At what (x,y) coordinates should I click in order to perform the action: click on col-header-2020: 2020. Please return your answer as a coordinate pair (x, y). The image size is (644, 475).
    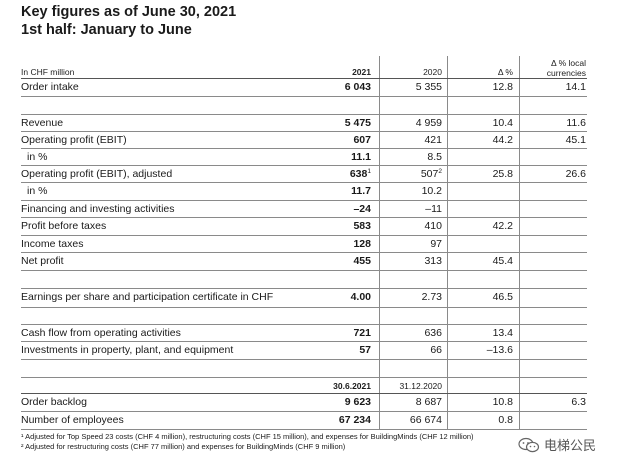
    Looking at the image, I should click on (432, 72).